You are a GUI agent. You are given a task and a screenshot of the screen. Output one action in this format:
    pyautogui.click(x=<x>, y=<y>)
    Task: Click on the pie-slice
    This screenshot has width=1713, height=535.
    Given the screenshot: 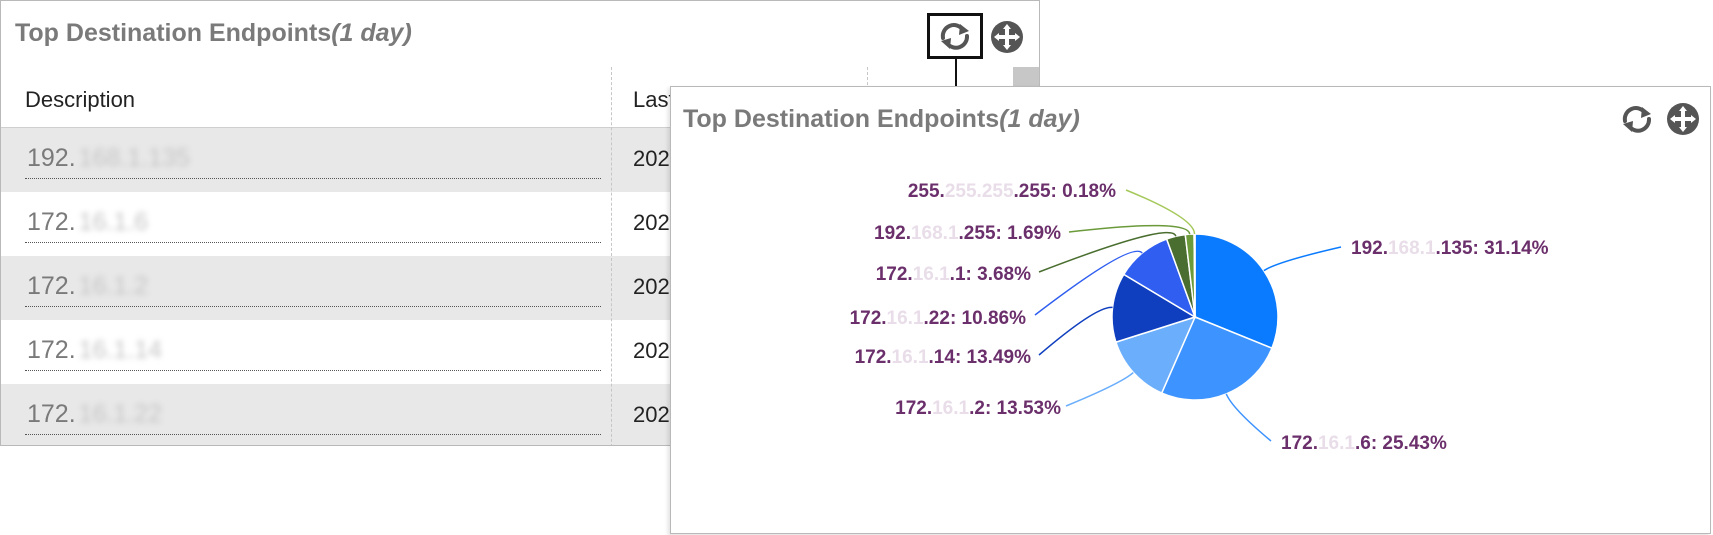 What is the action you would take?
    pyautogui.click(x=1194, y=275)
    